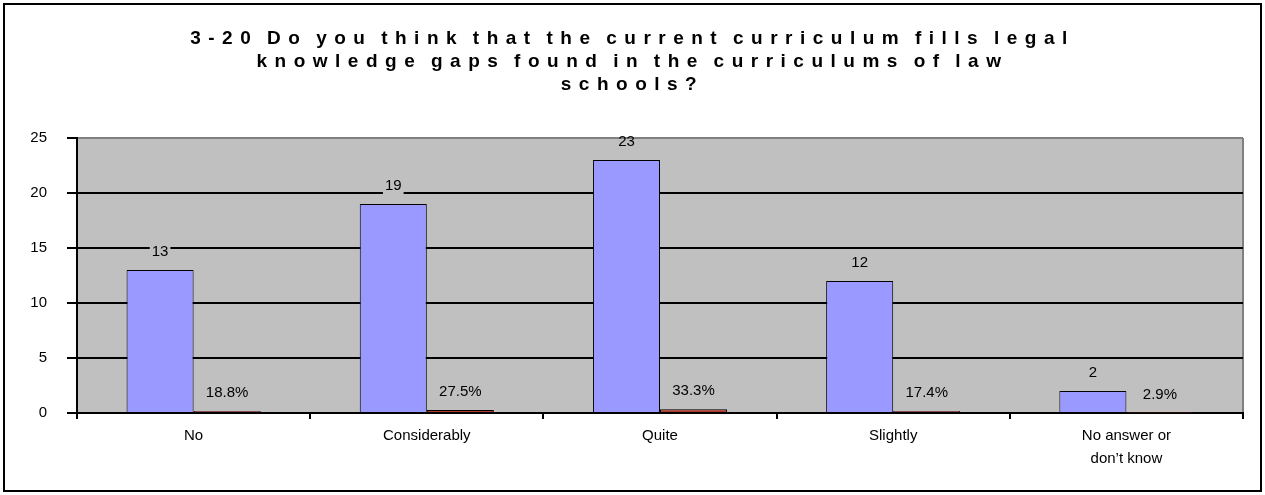 The image size is (1265, 495). Describe the element at coordinates (38, 192) in the screenshot. I see `y-tick-label: 20` at that location.